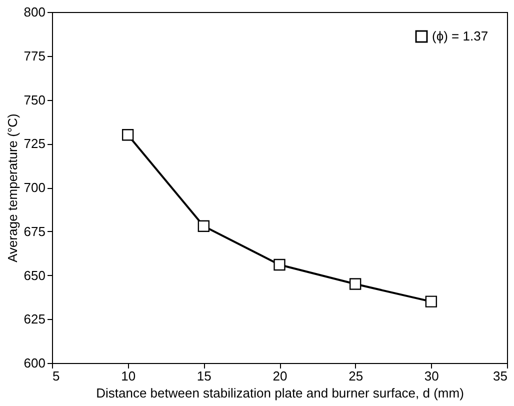  What do you see at coordinates (35, 12) in the screenshot?
I see `y-tick-label: 800` at bounding box center [35, 12].